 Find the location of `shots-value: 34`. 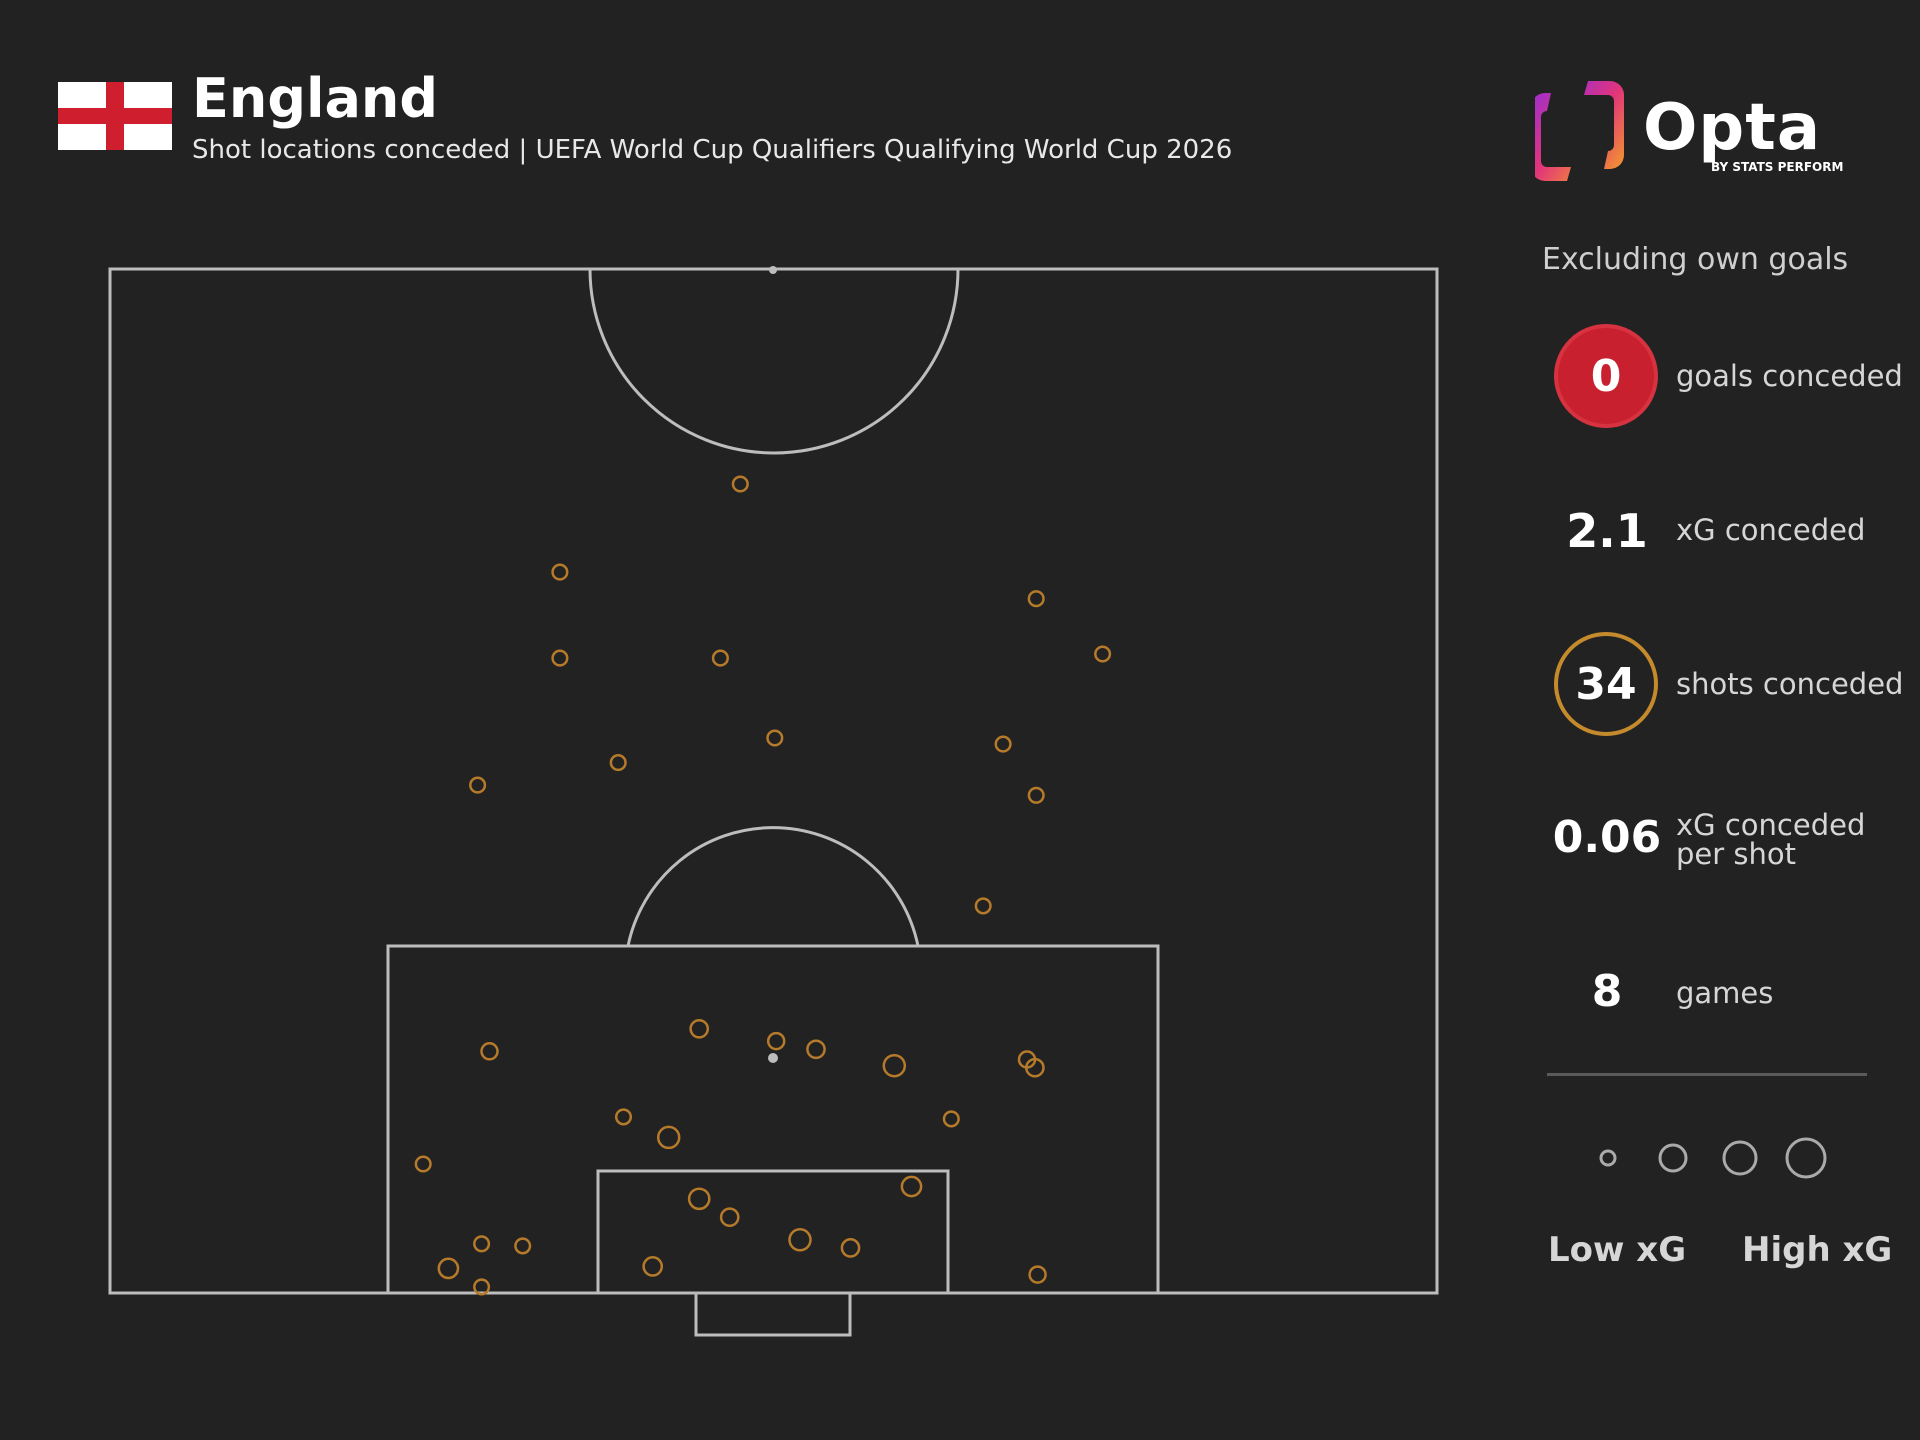

shots-value: 34 is located at coordinates (1606, 684).